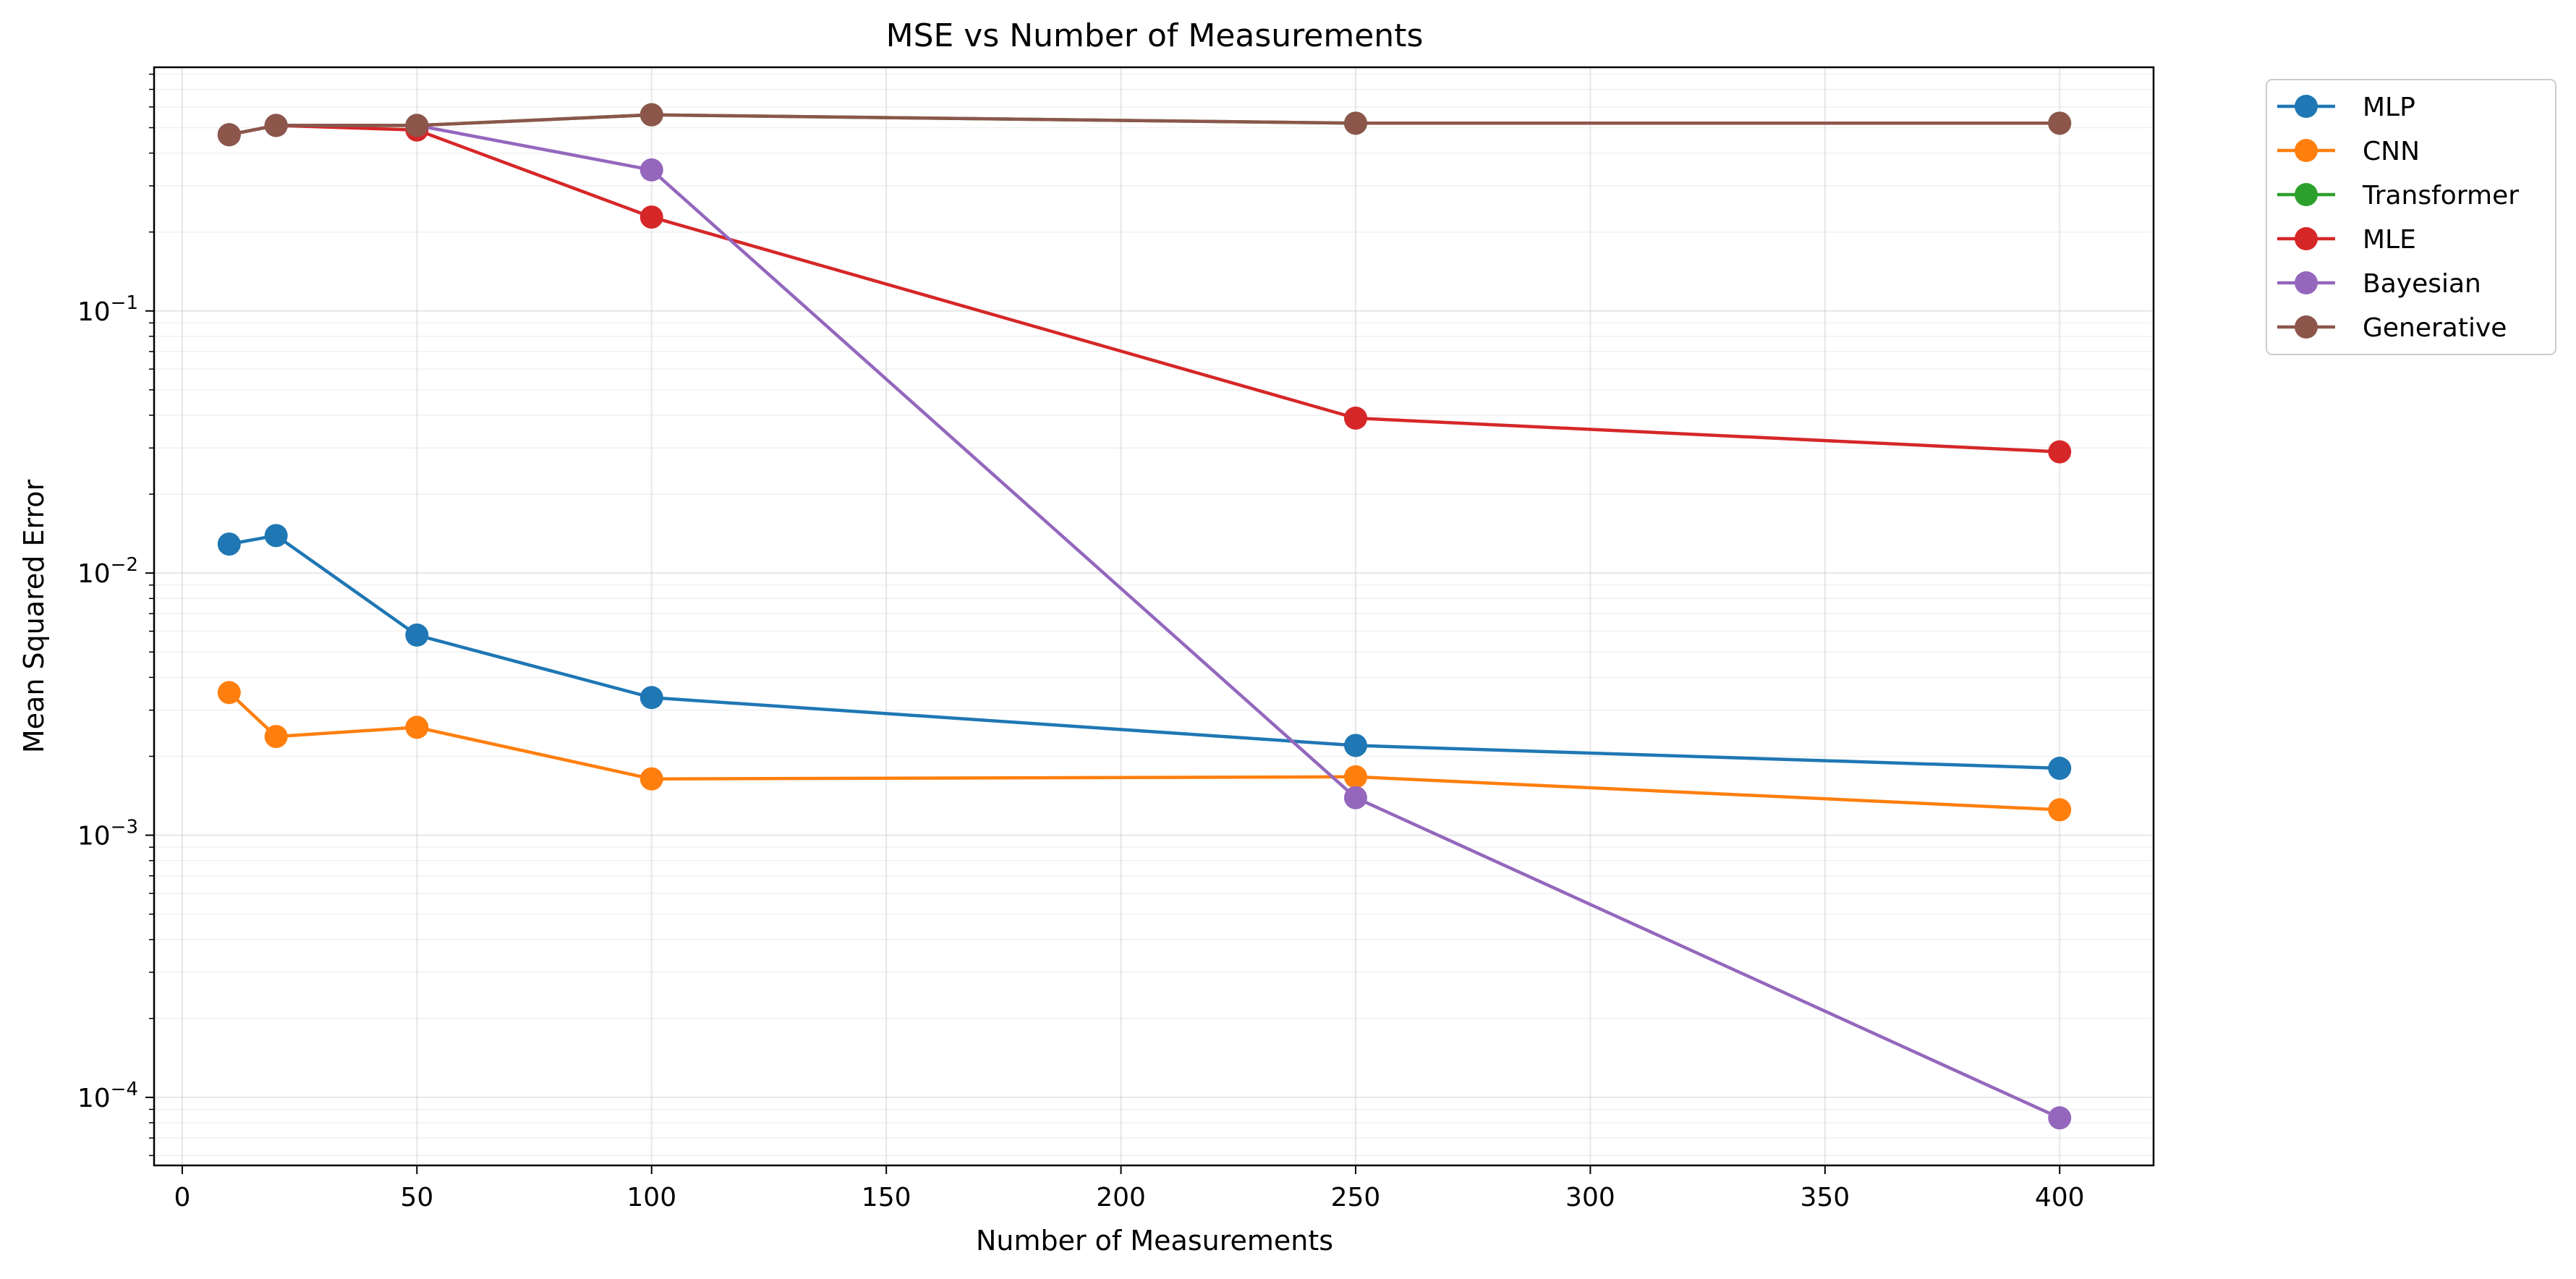 This screenshot has height=1279, width=2576. What do you see at coordinates (886, 1197) in the screenshot?
I see `x-tick-label: 150` at bounding box center [886, 1197].